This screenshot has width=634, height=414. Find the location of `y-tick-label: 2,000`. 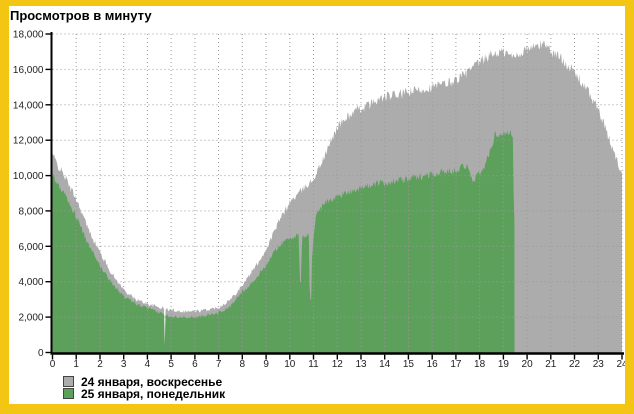

y-tick-label: 2,000 is located at coordinates (30, 318).